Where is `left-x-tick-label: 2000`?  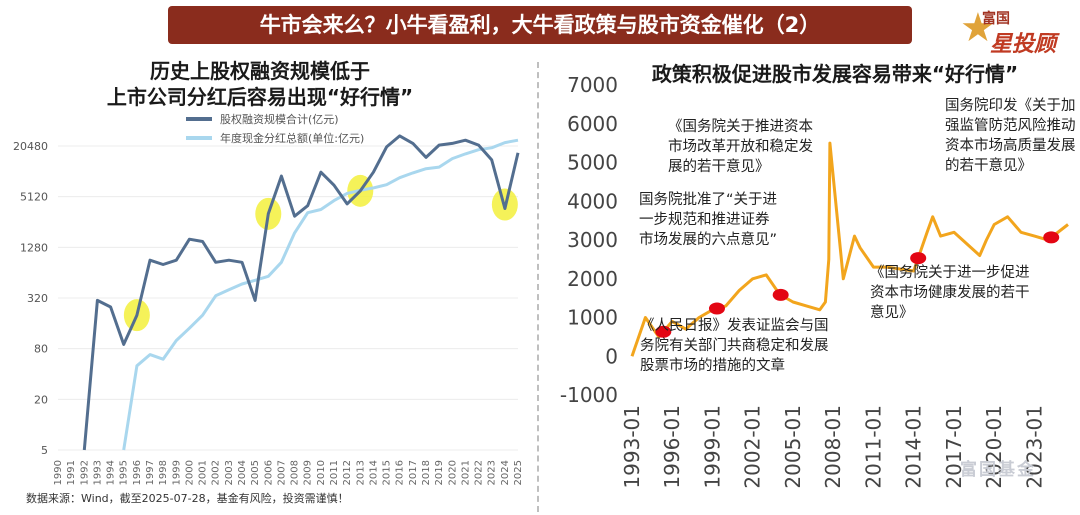
left-x-tick-label: 2000 is located at coordinates (189, 472).